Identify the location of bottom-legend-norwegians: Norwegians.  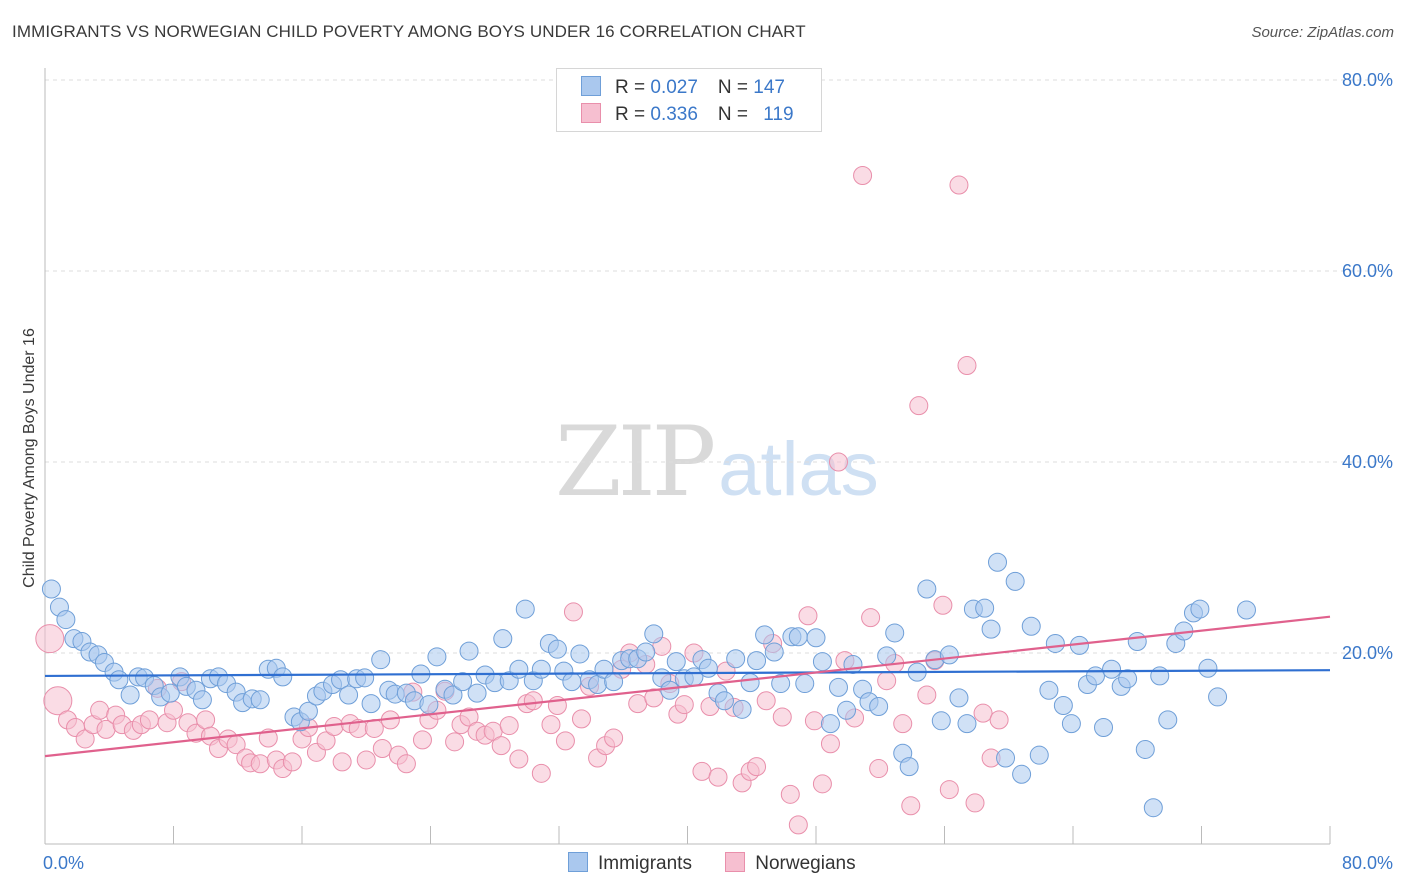
(790, 863).